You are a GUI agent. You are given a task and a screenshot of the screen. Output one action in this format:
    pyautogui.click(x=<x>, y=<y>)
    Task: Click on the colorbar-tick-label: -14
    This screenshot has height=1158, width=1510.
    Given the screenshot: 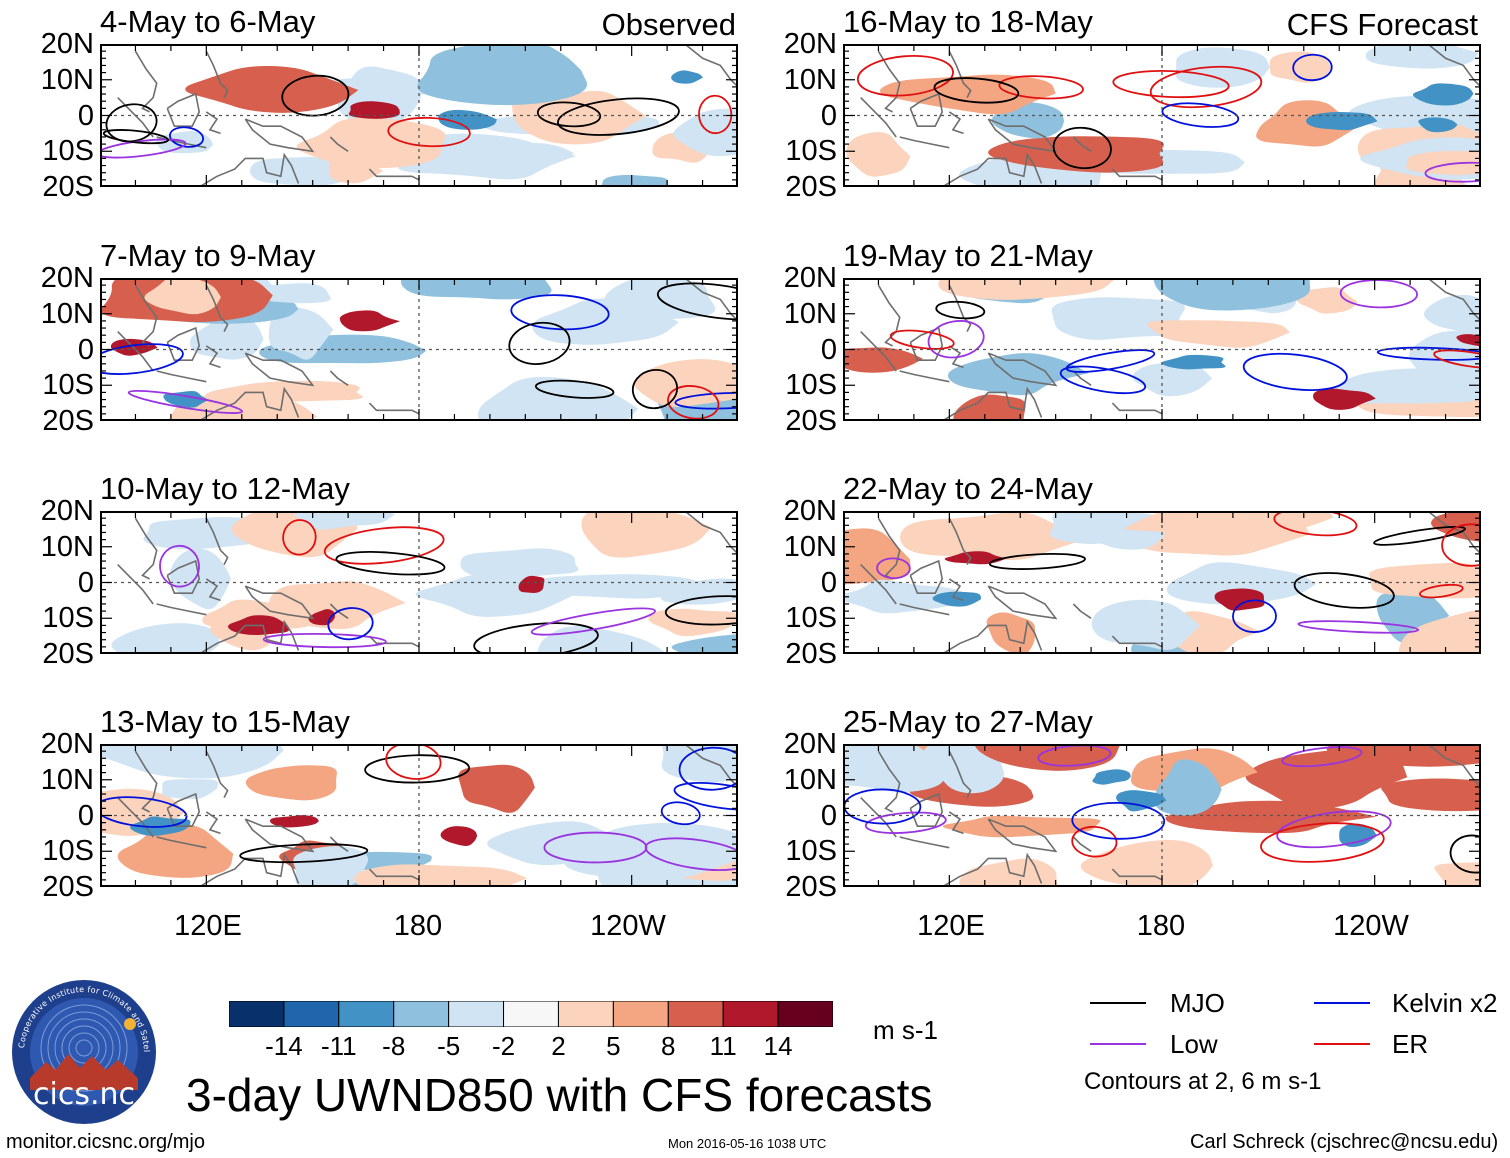 What is the action you would take?
    pyautogui.click(x=284, y=1046)
    